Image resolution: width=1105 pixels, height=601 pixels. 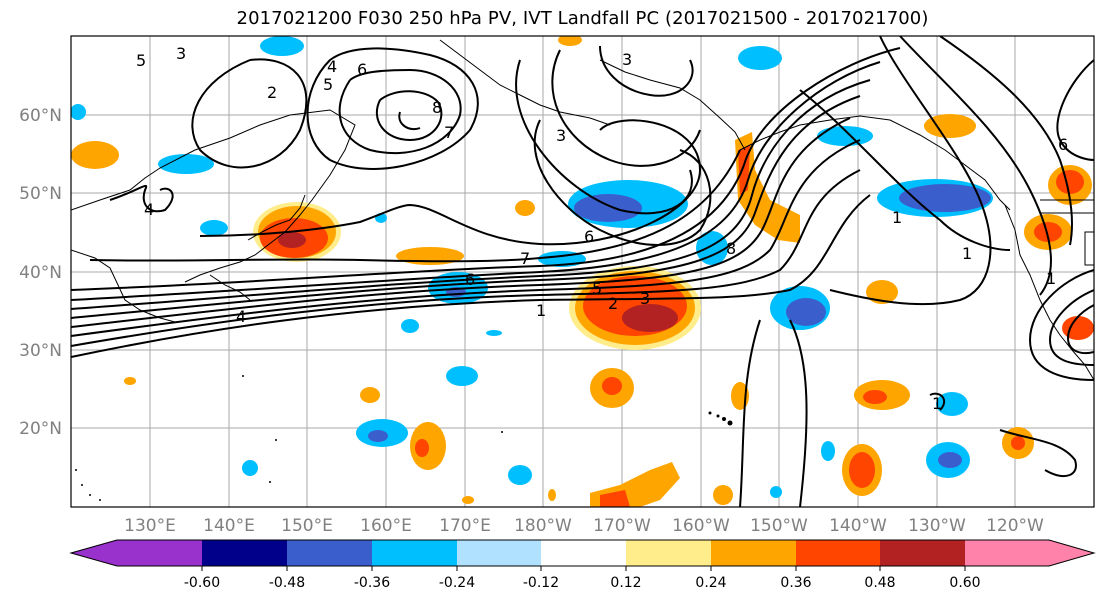 What do you see at coordinates (541, 583) in the screenshot?
I see `colorbar-tick-label: -0.12` at bounding box center [541, 583].